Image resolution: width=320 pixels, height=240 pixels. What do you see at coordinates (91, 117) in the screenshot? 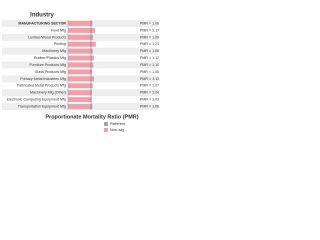
I see `x-axis-title: Proportionate Mortality Ratio (PMR)` at bounding box center [91, 117].